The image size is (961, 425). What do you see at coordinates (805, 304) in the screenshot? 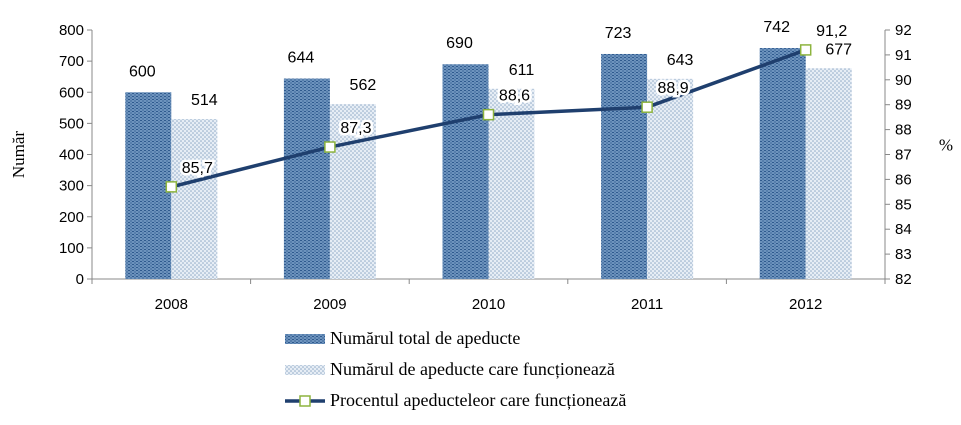
I see `x-tick-label: 2012` at bounding box center [805, 304].